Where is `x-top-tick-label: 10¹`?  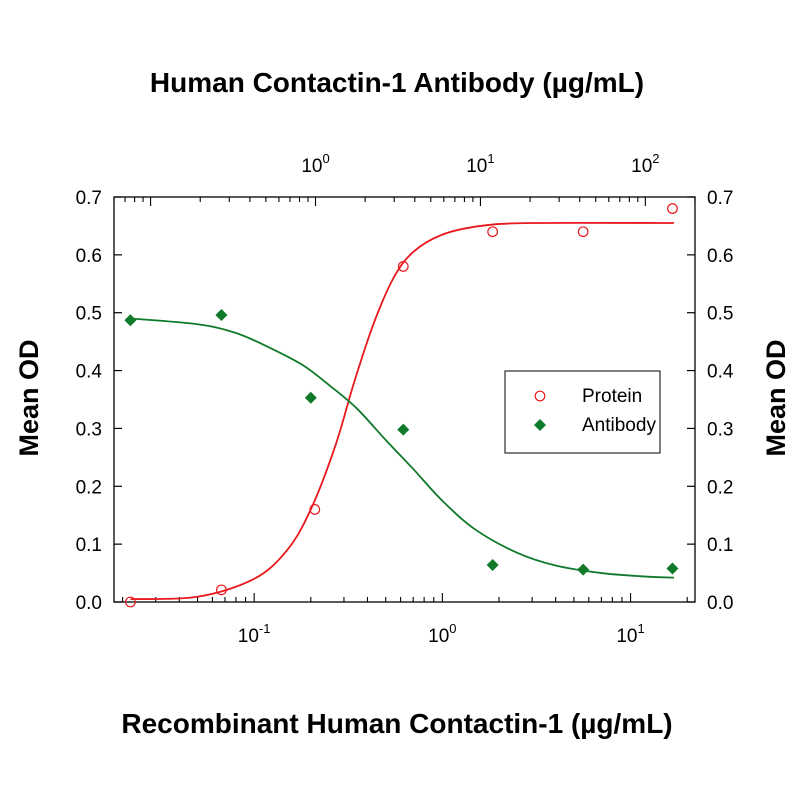
x-top-tick-label: 10¹ is located at coordinates (480, 164).